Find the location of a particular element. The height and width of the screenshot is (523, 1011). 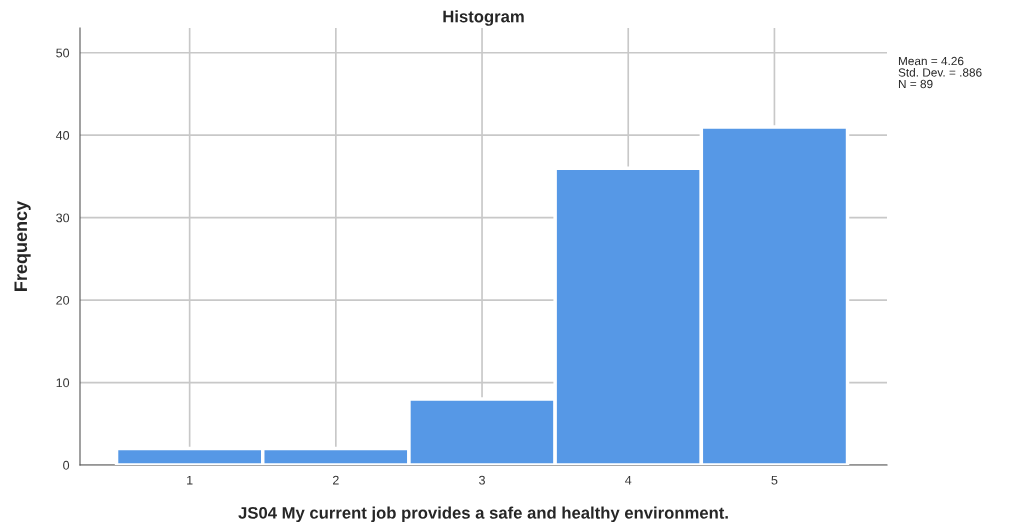

x-tick-label: 5 is located at coordinates (774, 480).